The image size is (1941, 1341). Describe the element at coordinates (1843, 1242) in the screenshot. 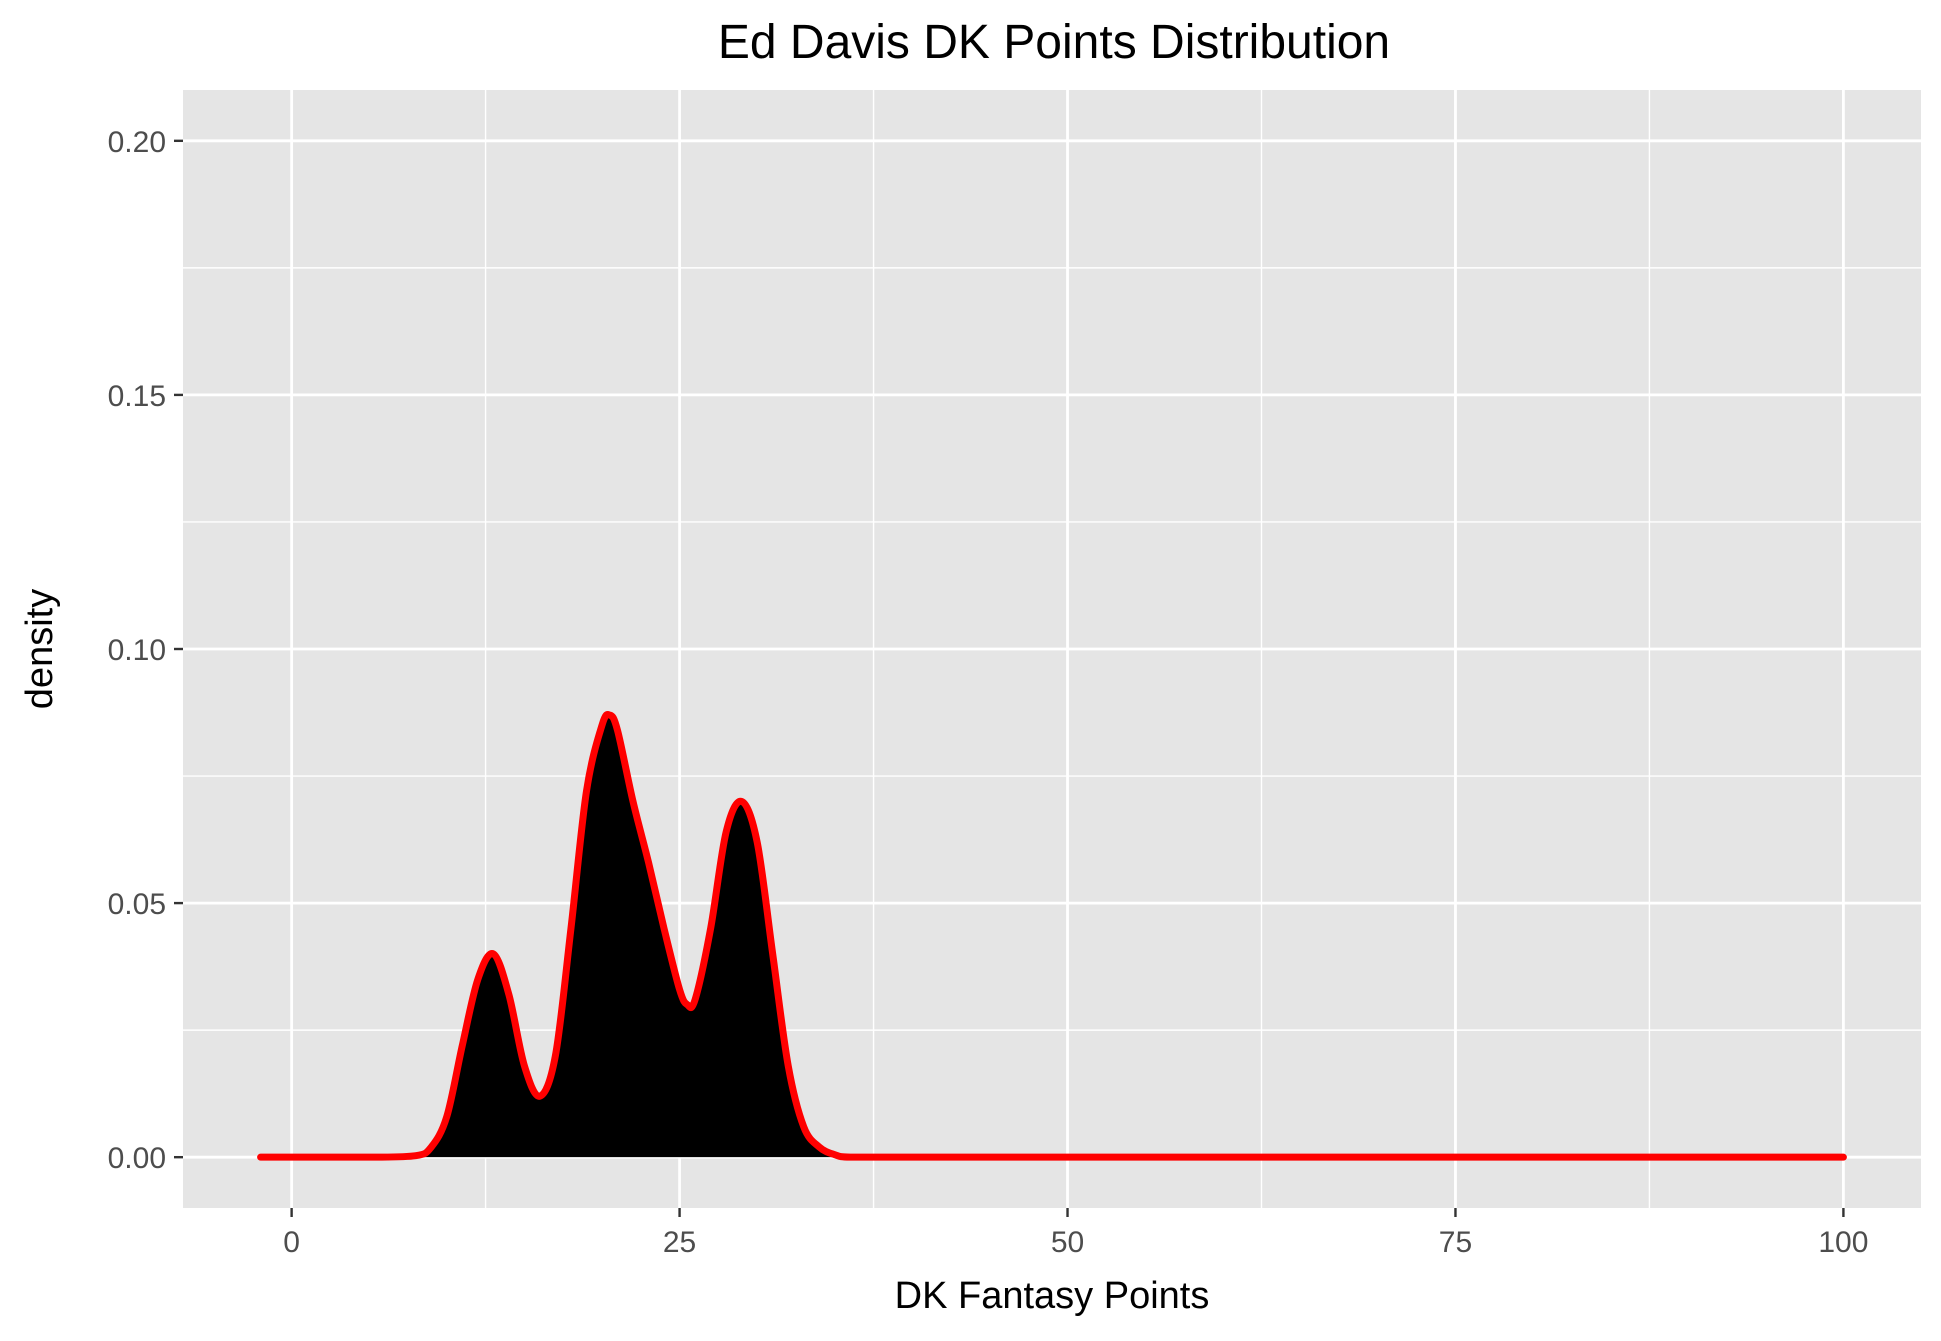

I see `x-tick-label: 100` at that location.